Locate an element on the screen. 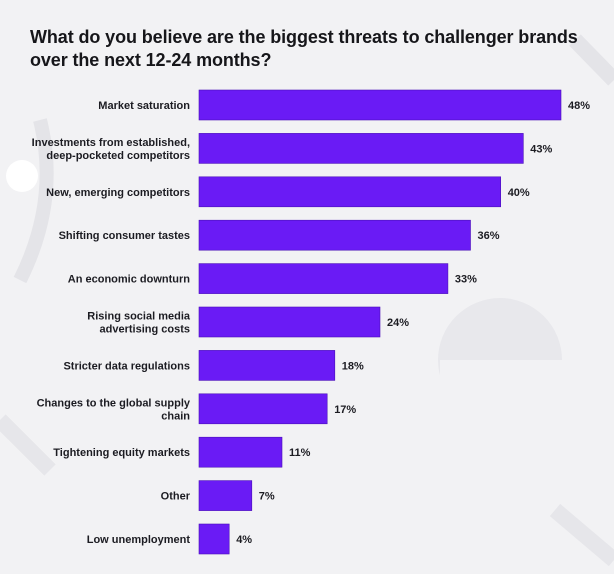 The width and height of the screenshot is (614, 574). category-label-line: Low unemployment is located at coordinates (139, 540).